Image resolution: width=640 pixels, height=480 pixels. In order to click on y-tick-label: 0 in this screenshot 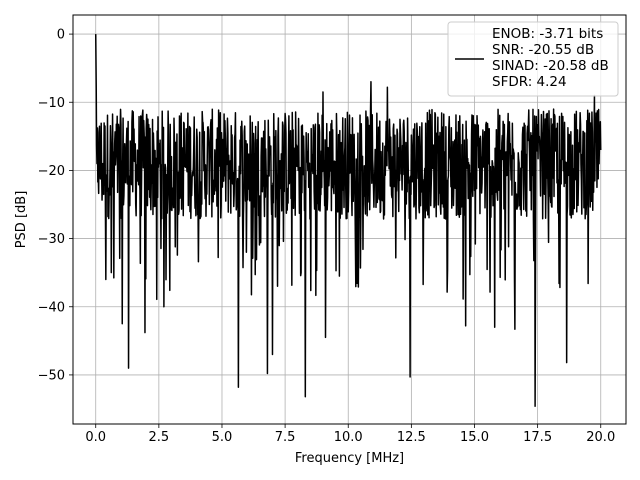, I will do `click(61, 35)`.